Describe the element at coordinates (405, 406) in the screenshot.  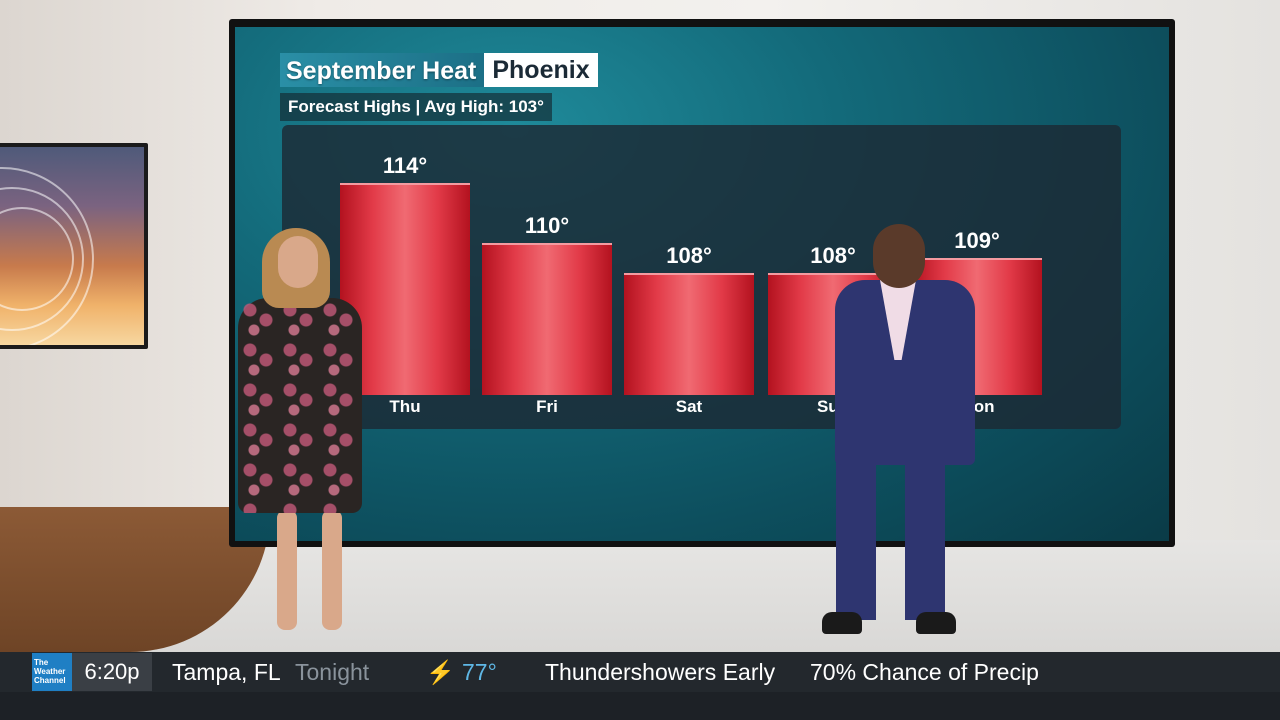
I see `forecast-day-thu: Thu` at that location.